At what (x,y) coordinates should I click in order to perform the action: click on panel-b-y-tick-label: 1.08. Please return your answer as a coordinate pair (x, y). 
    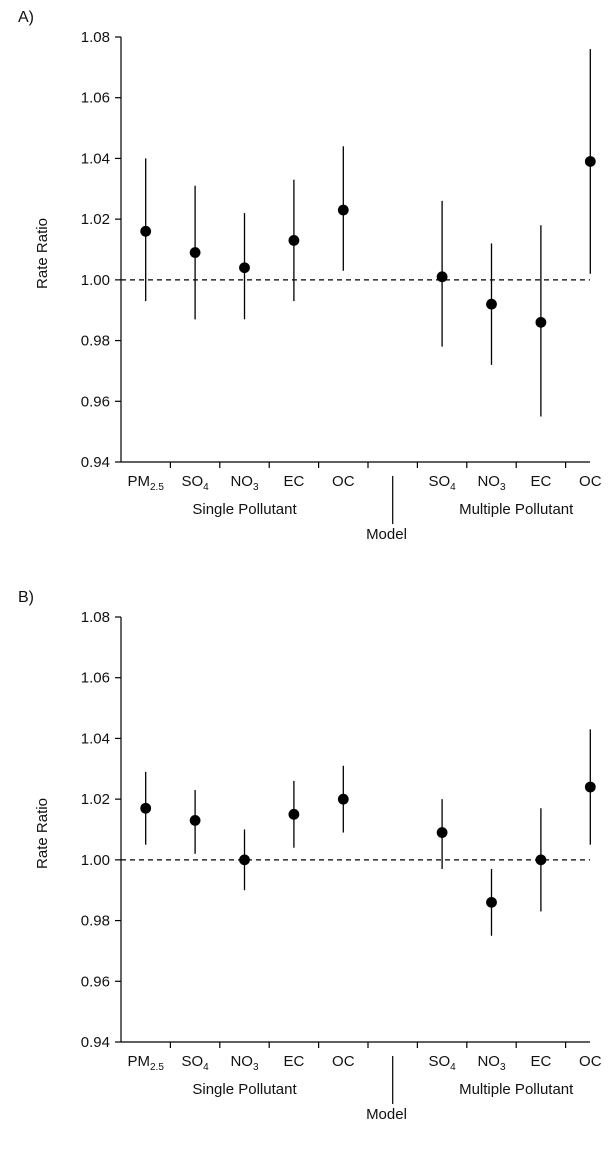
    Looking at the image, I should click on (95, 617).